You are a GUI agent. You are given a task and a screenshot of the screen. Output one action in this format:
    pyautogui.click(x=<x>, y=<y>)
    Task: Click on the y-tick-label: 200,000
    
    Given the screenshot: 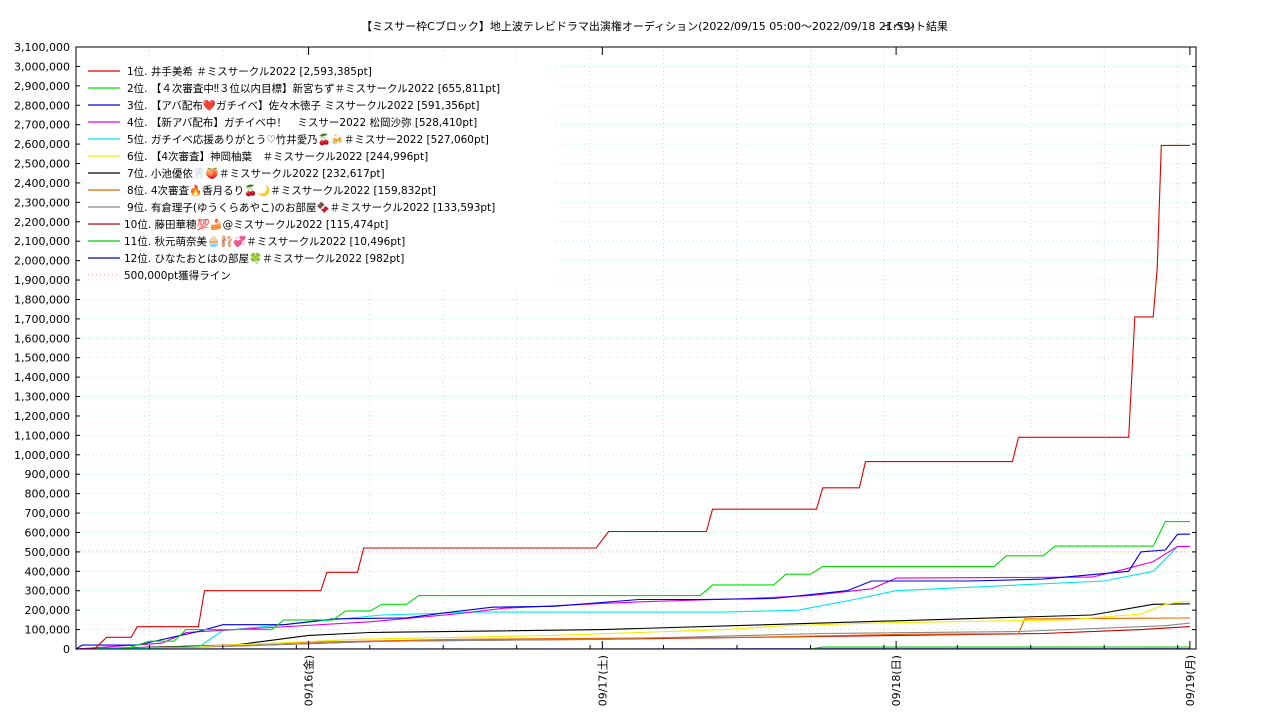 What is the action you would take?
    pyautogui.click(x=48, y=610)
    